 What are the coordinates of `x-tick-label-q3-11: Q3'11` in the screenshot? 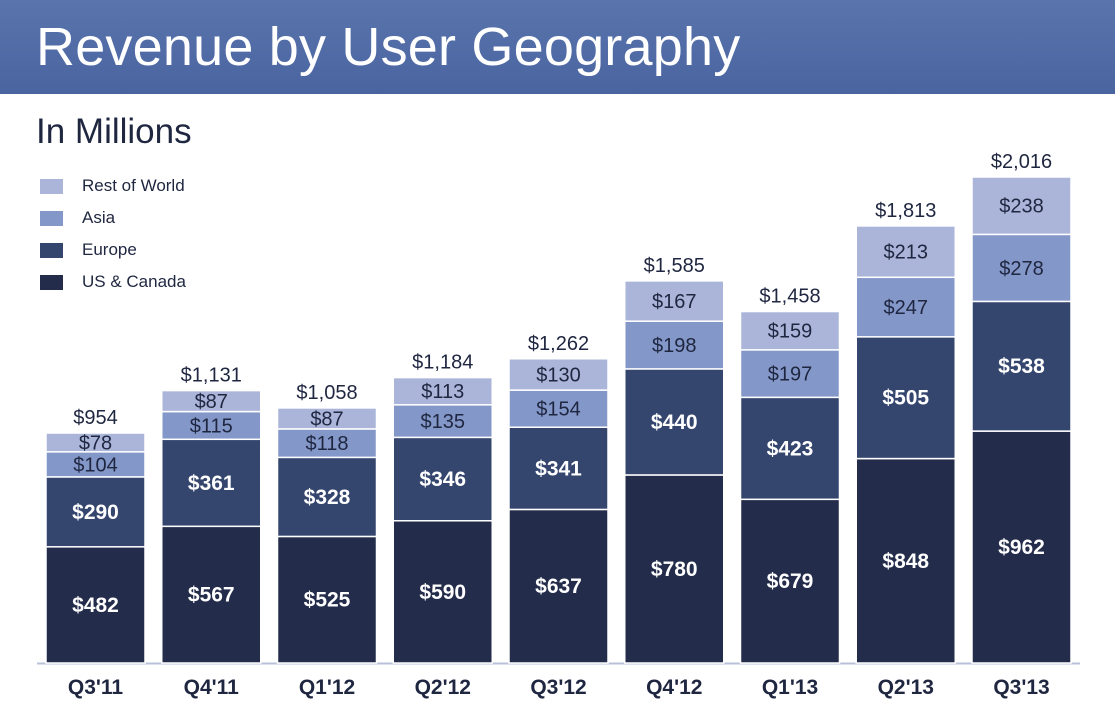 It's located at (96, 687).